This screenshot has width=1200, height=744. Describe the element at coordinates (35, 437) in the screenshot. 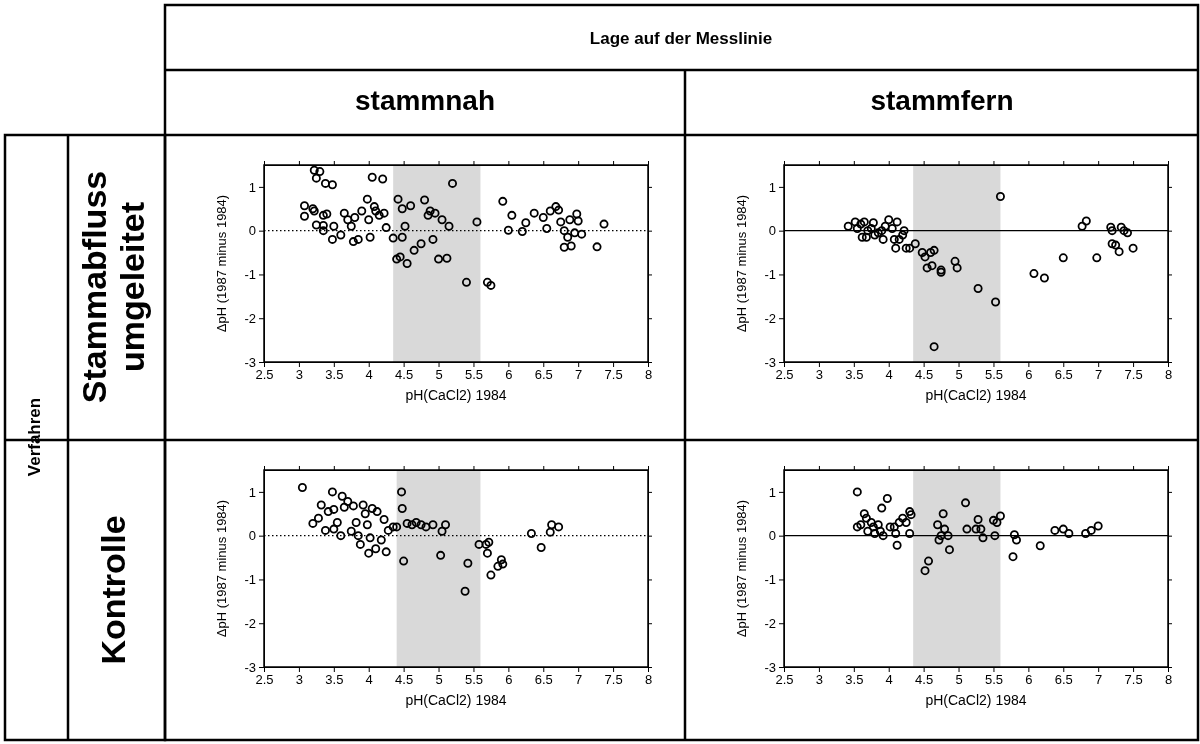

I see `text: Verfahren` at that location.